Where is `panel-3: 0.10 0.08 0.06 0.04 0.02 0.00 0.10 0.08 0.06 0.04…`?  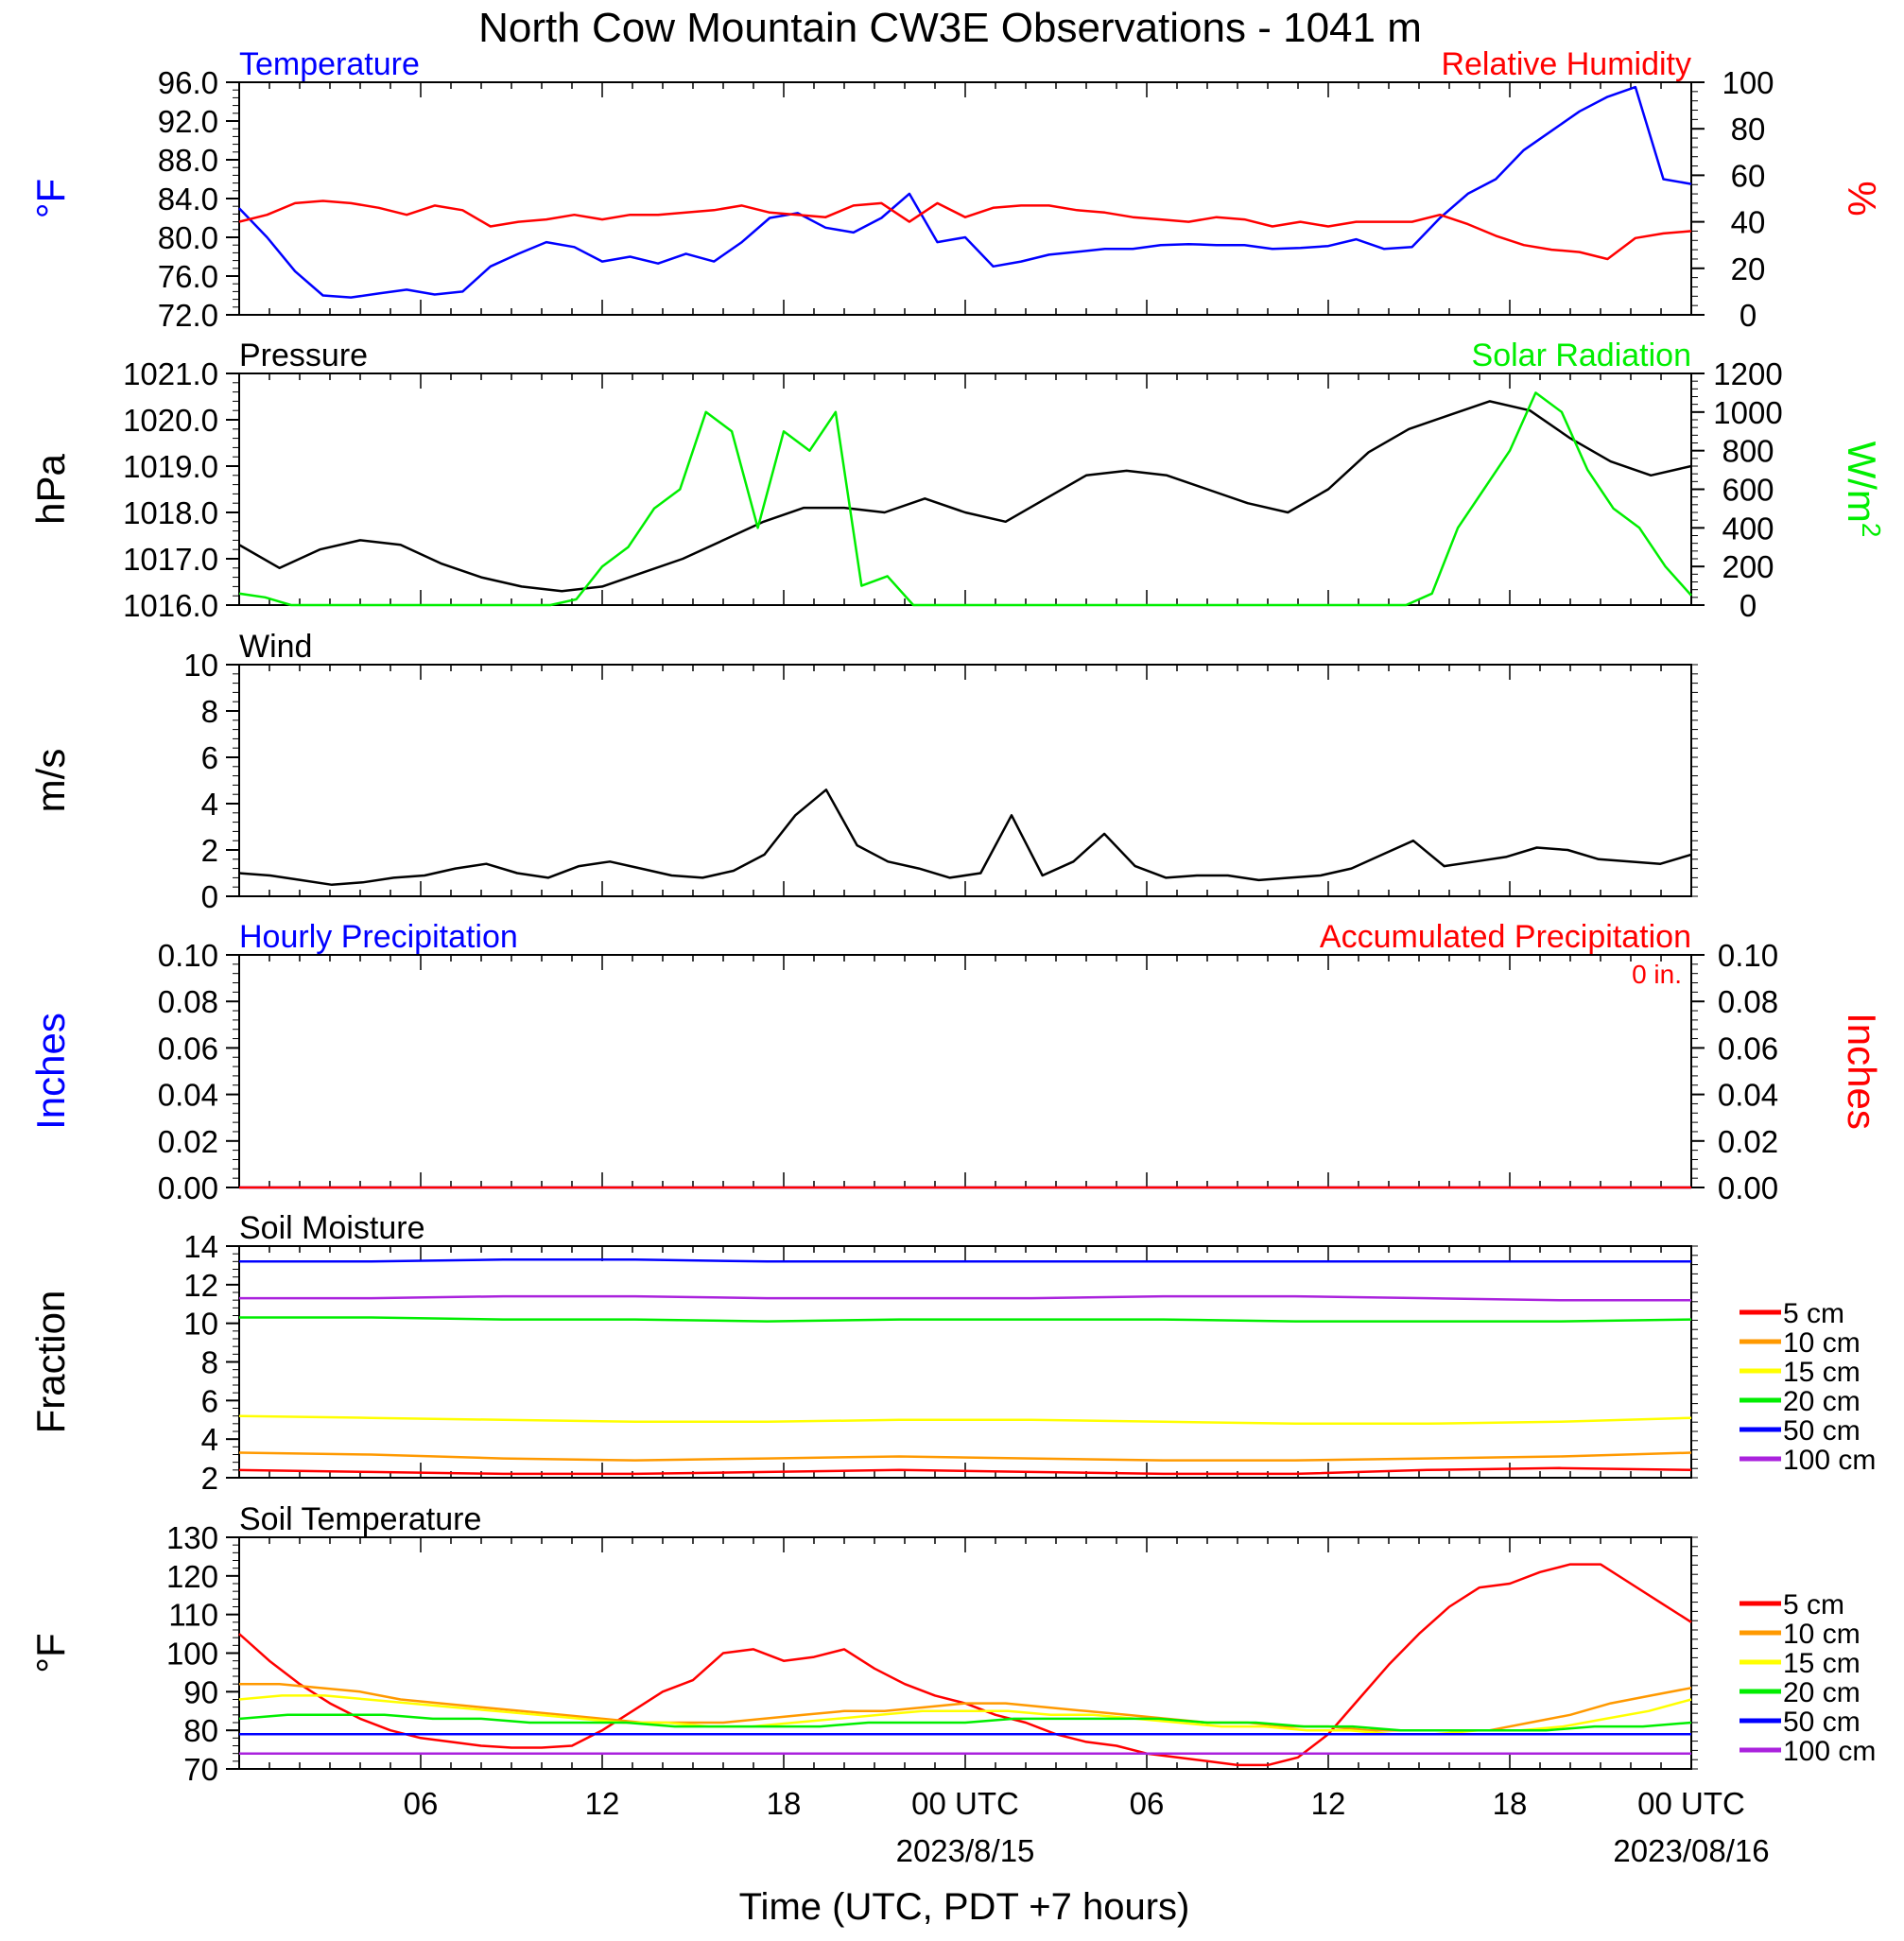
panel-3: 0.10 0.08 0.06 0.04 0.02 0.00 0.10 0.08 0.06 0.04… is located at coordinates (956, 1062).